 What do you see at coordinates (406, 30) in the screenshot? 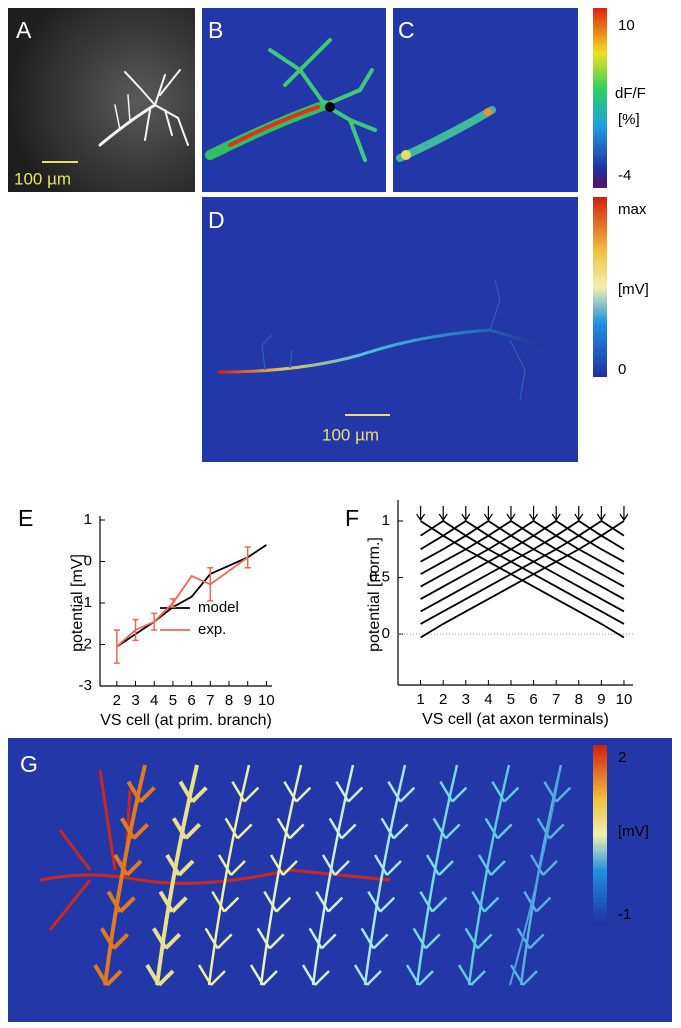
I see `panel-label: C` at bounding box center [406, 30].